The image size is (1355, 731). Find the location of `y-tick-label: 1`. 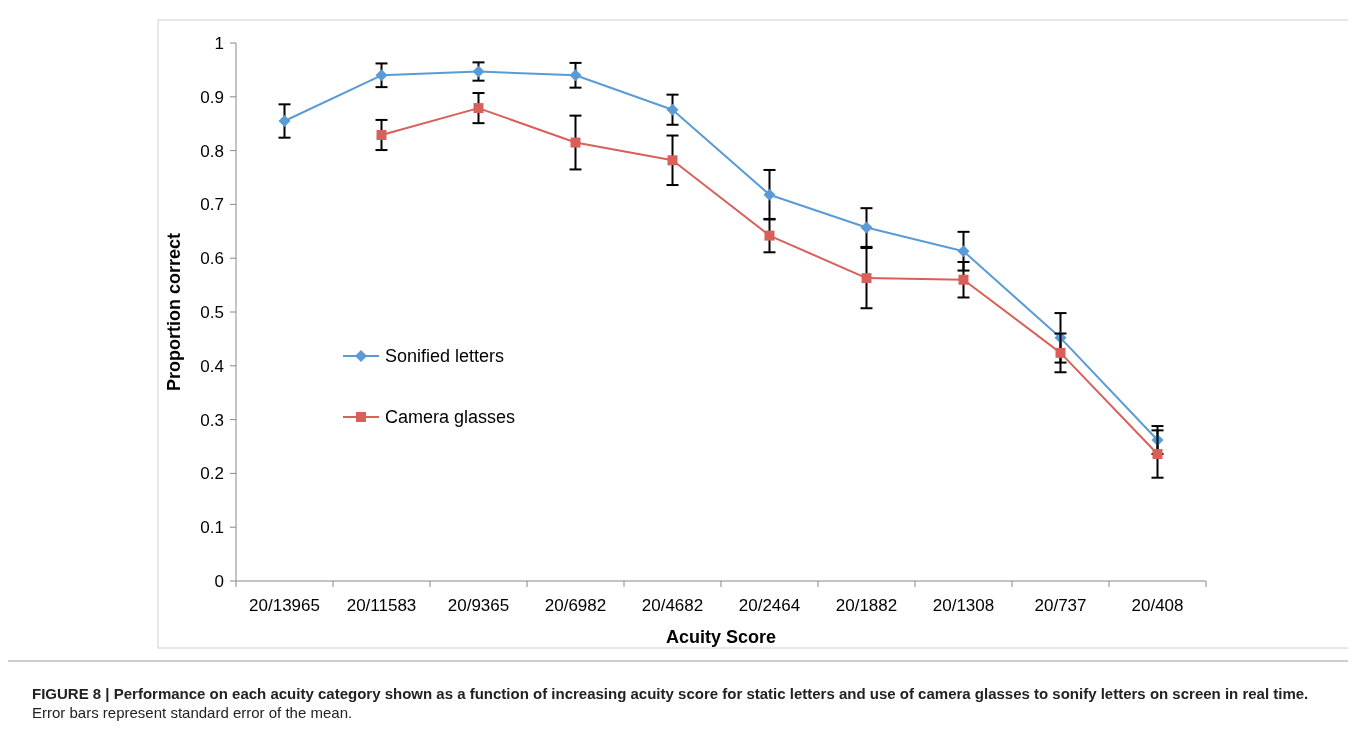

y-tick-label: 1 is located at coordinates (219, 43).